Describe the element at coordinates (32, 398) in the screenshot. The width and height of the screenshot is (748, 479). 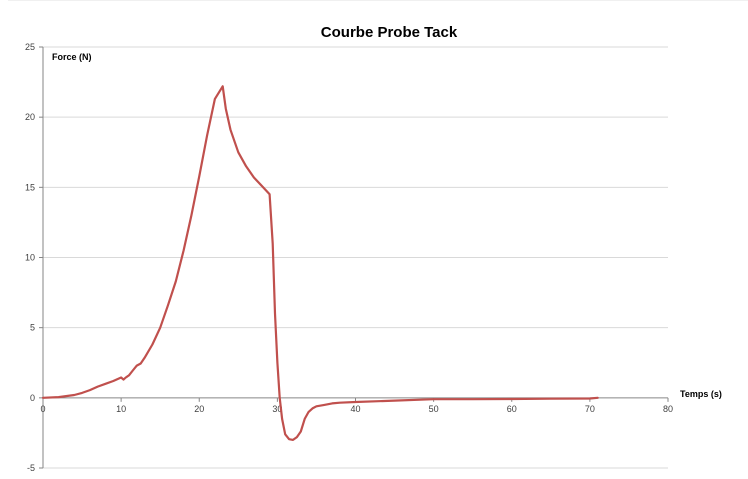
I see `y-tick-label: 0` at that location.